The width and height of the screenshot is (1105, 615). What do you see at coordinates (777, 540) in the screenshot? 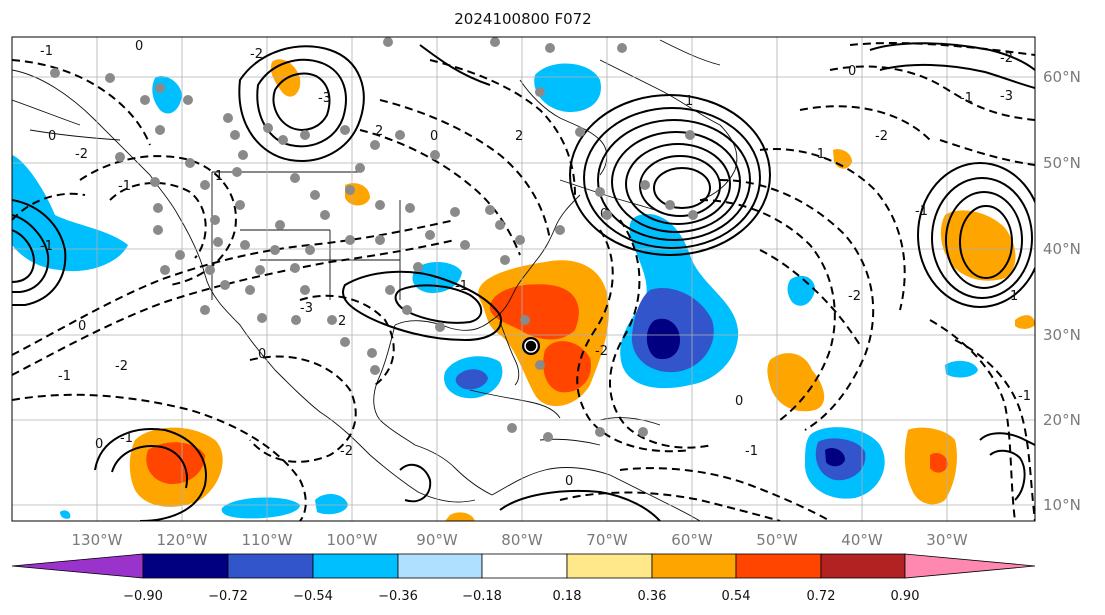
I see `lon-label: 50°W` at bounding box center [777, 540].